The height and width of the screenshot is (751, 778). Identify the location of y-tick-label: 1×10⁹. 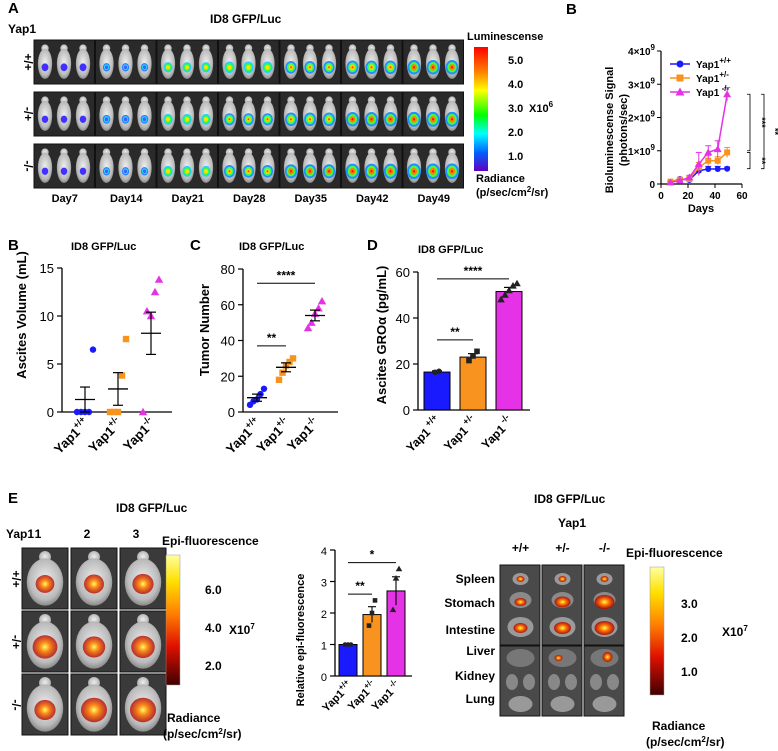
(642, 150).